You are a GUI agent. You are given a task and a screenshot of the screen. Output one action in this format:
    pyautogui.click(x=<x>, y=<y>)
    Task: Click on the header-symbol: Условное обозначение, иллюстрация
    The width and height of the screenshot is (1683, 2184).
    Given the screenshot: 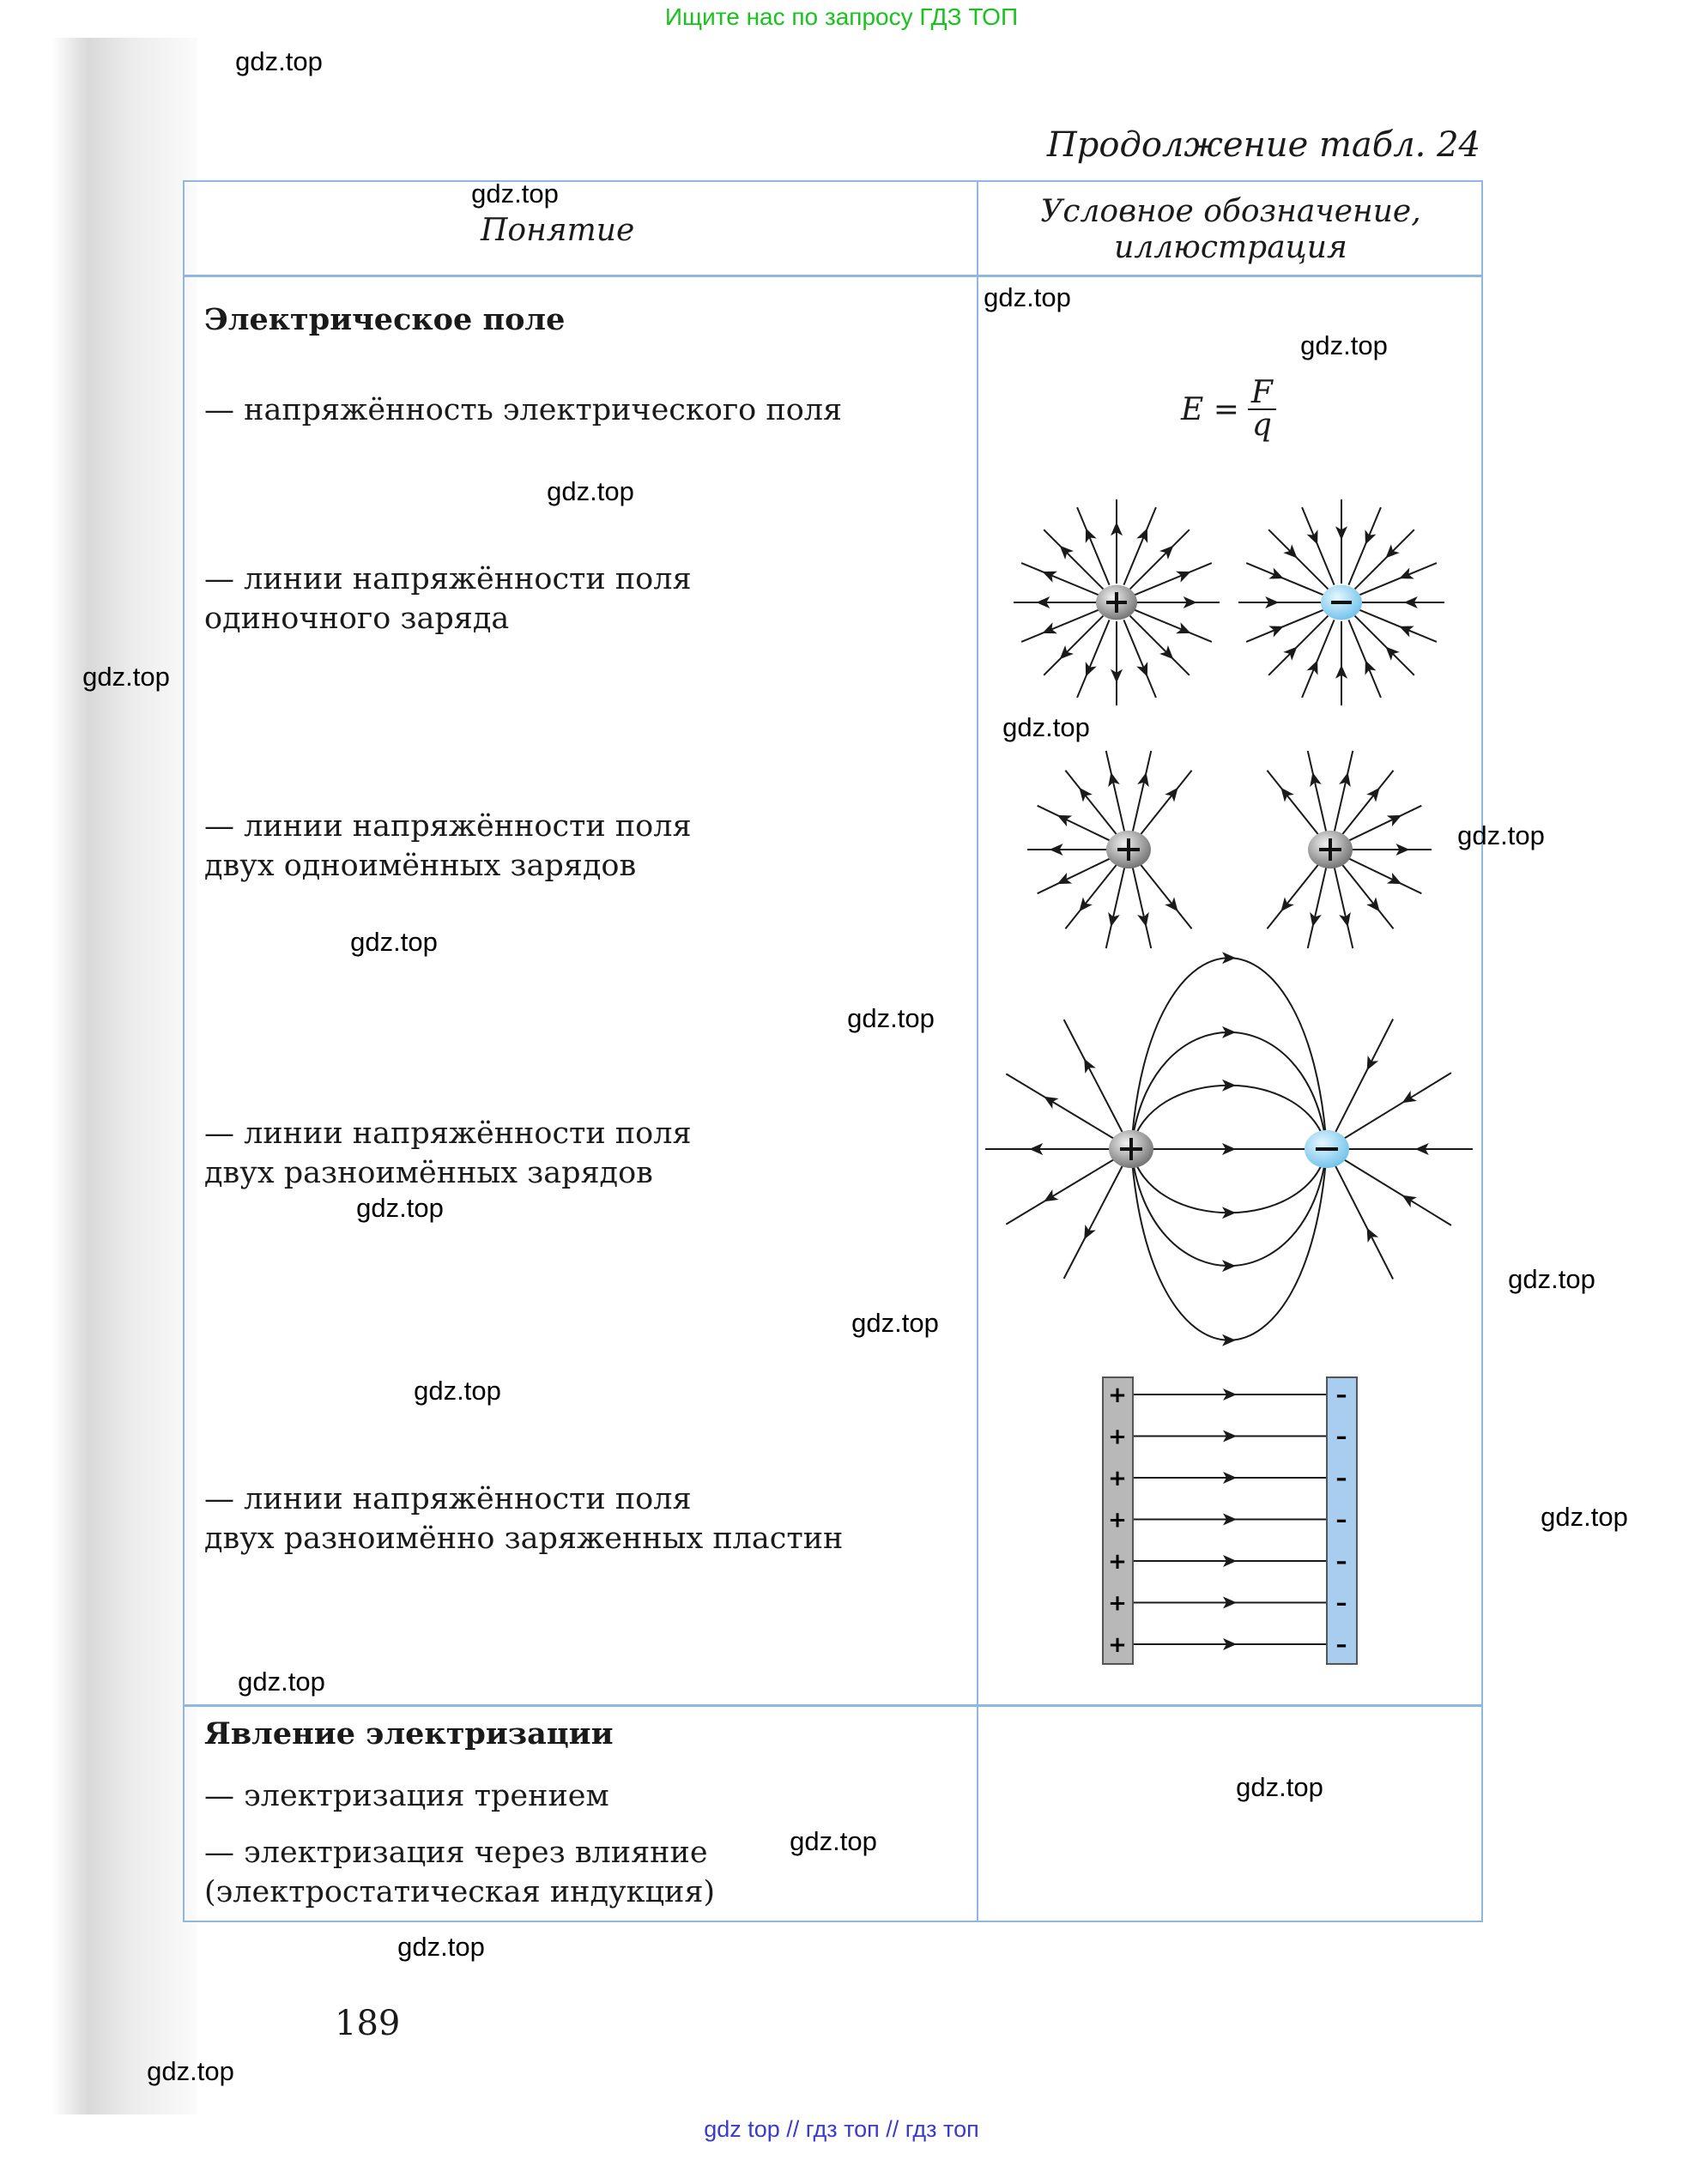 What is the action you would take?
    pyautogui.click(x=1230, y=230)
    